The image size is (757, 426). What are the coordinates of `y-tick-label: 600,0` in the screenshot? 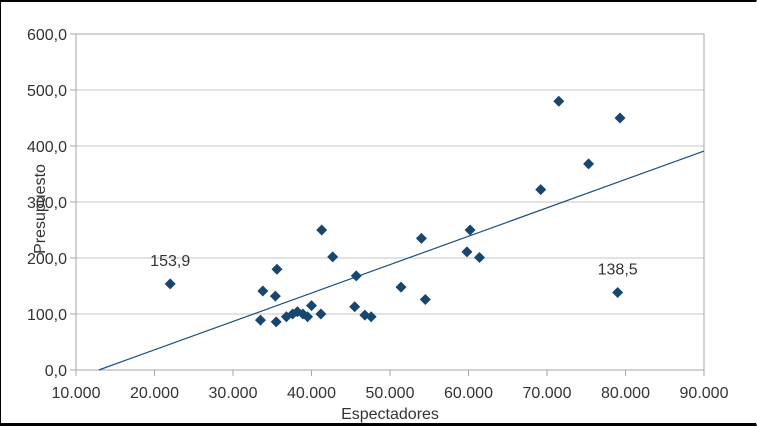 It's located at (47, 35).